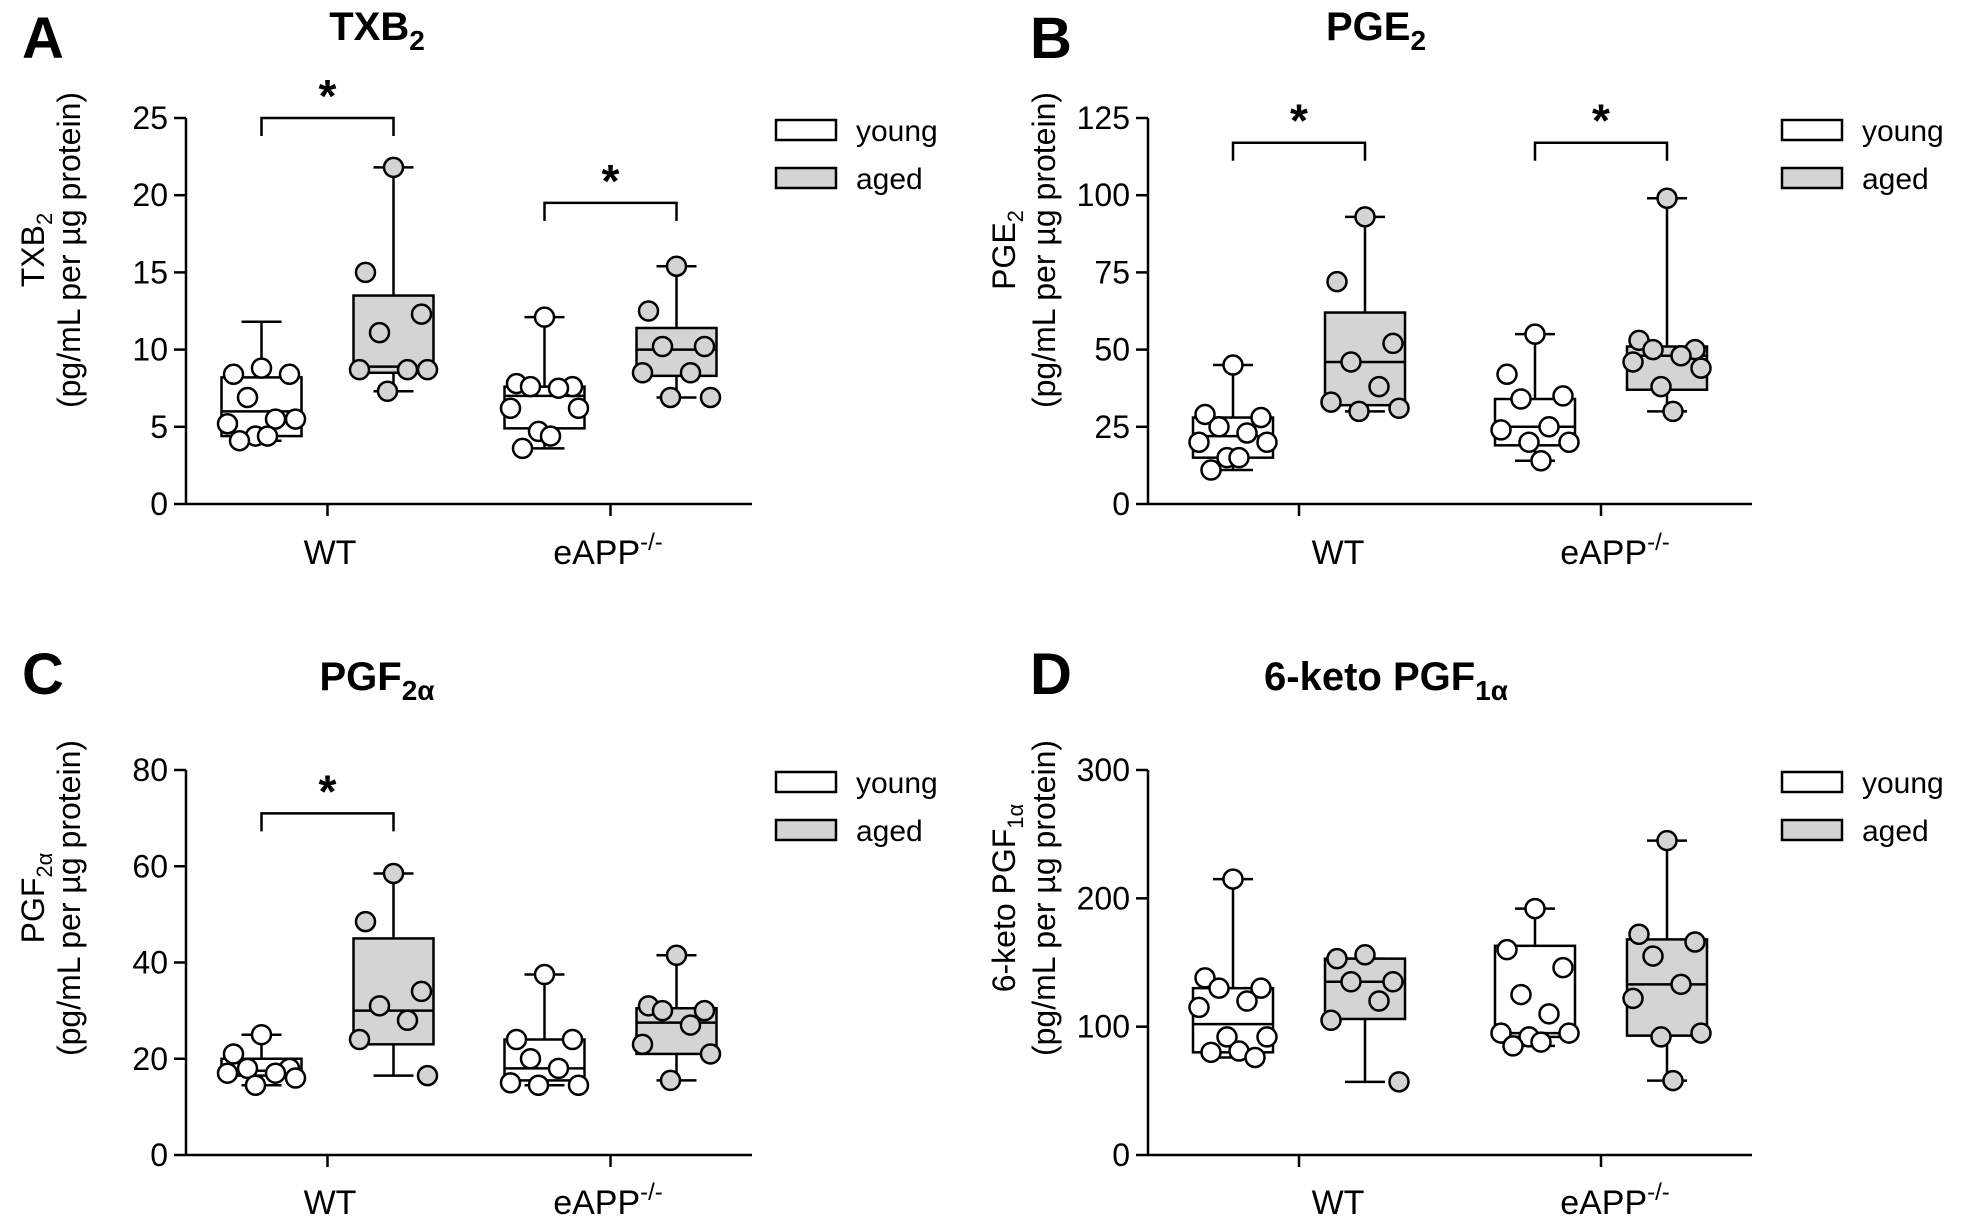  What do you see at coordinates (1812, 830) in the screenshot?
I see `legend-swatch-aged` at bounding box center [1812, 830].